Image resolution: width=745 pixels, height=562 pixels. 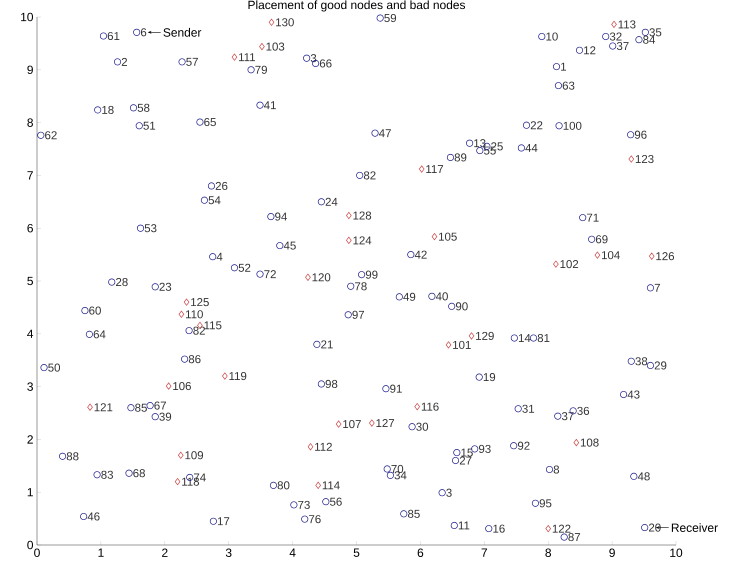 I want to click on annotation: 93, so click(x=484, y=448).